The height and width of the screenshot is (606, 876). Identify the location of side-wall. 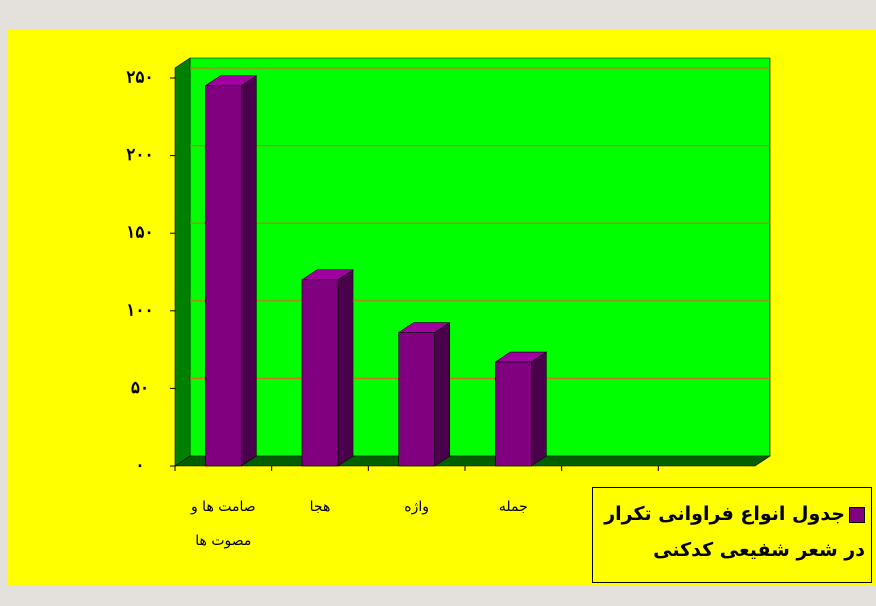
(182, 262).